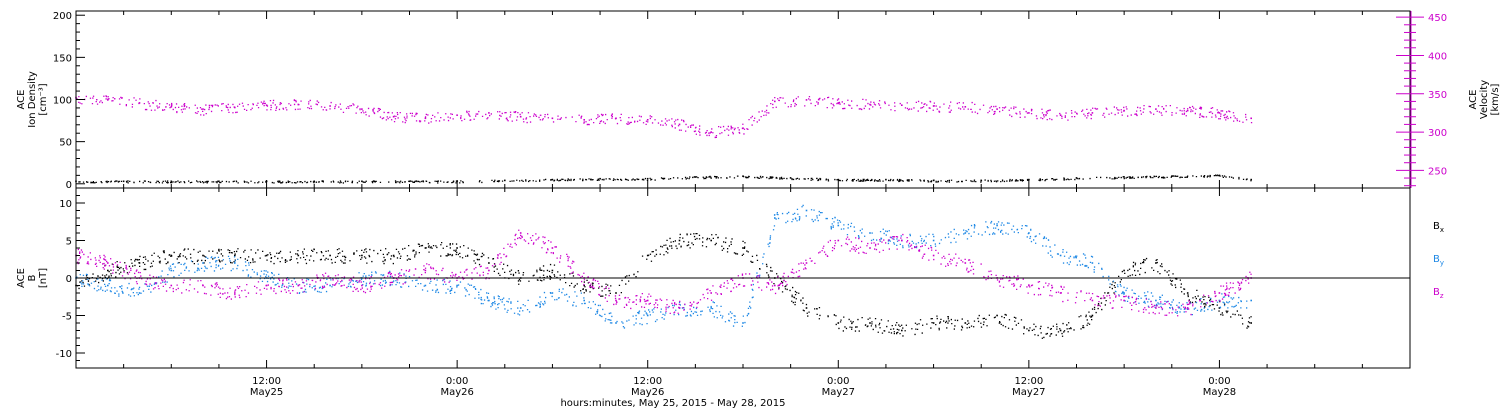 This screenshot has height=410, width=1500. I want to click on legend-subscript: y, so click(1442, 263).